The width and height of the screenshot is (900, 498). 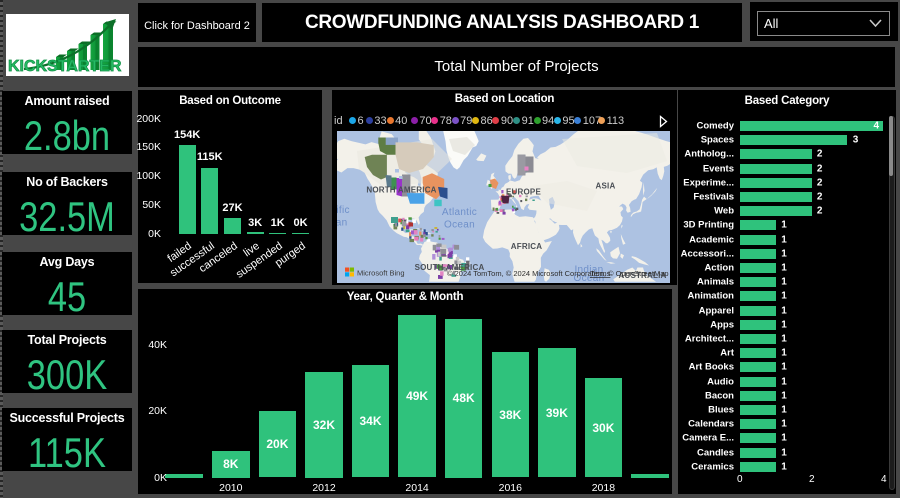 I want to click on svg-text: Terms, so click(x=600, y=273).